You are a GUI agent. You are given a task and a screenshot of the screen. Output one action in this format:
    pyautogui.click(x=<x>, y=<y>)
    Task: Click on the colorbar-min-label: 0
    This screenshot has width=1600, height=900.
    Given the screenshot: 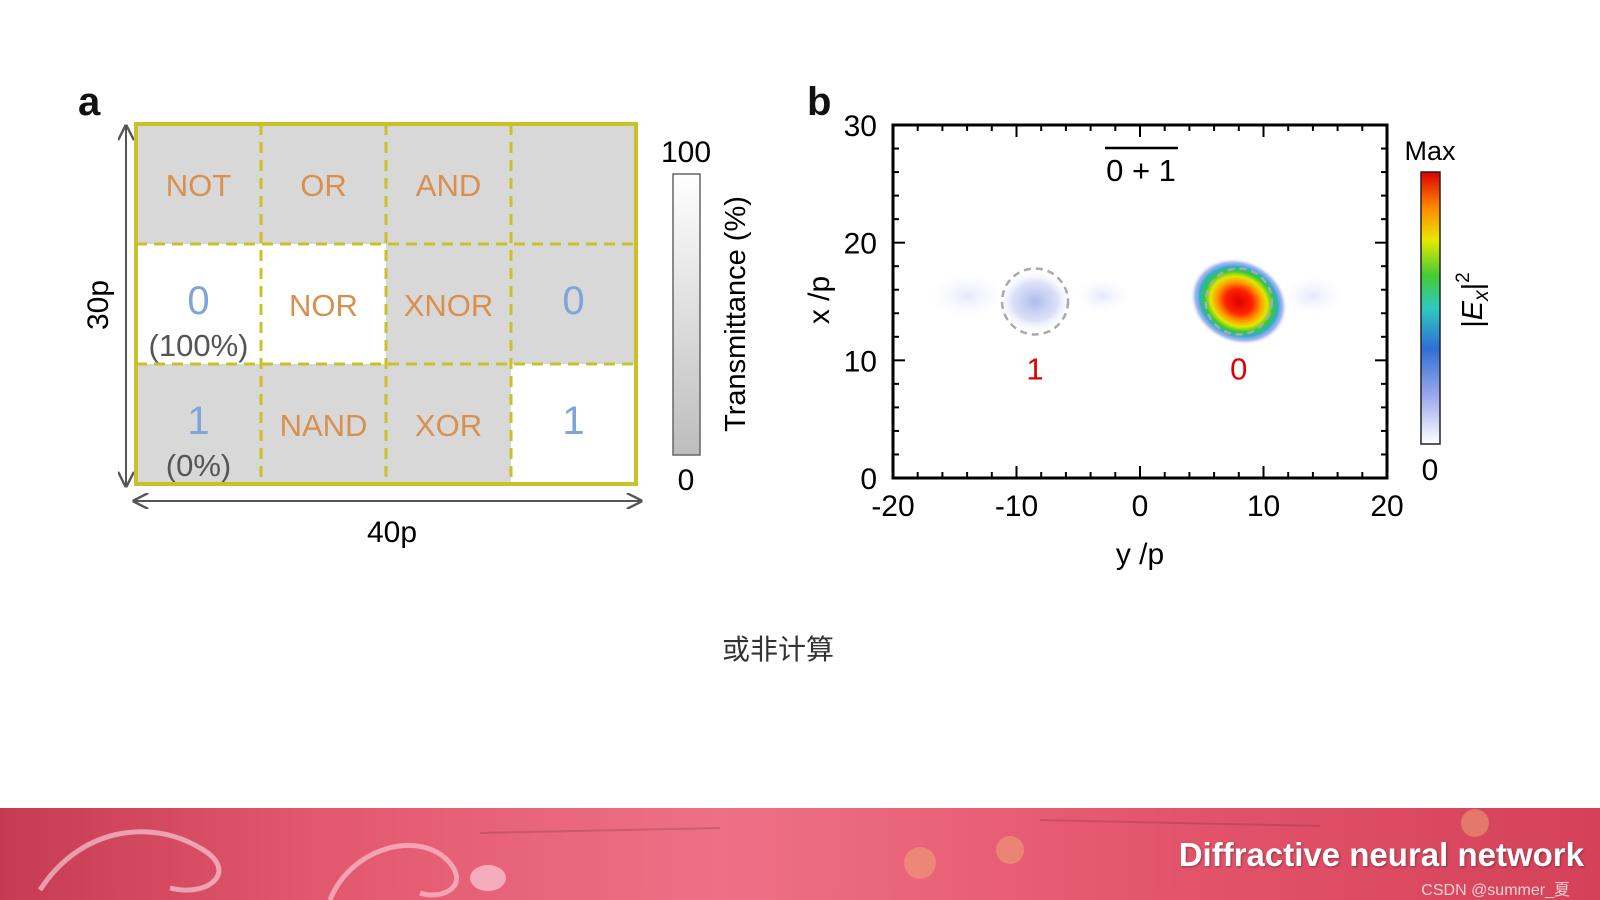 What is the action you would take?
    pyautogui.click(x=686, y=480)
    